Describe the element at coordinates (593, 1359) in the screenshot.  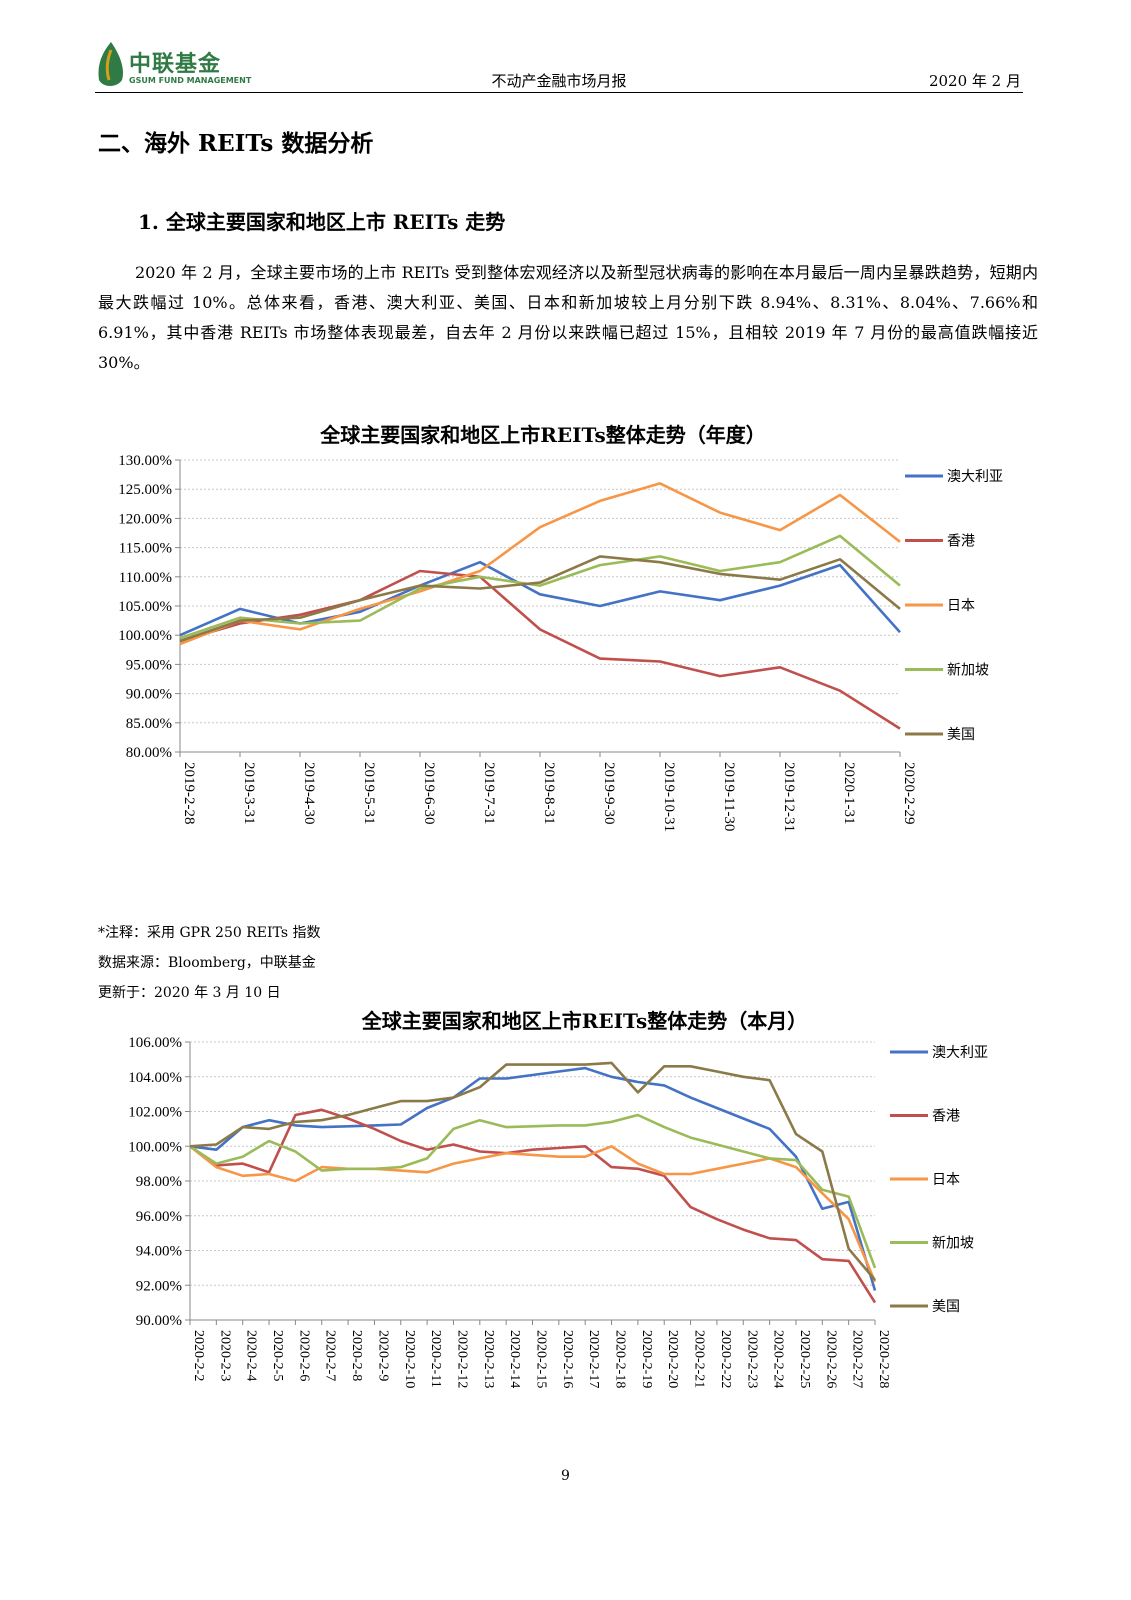
I see `chart1-xtick-label: 2020-2-17` at that location.